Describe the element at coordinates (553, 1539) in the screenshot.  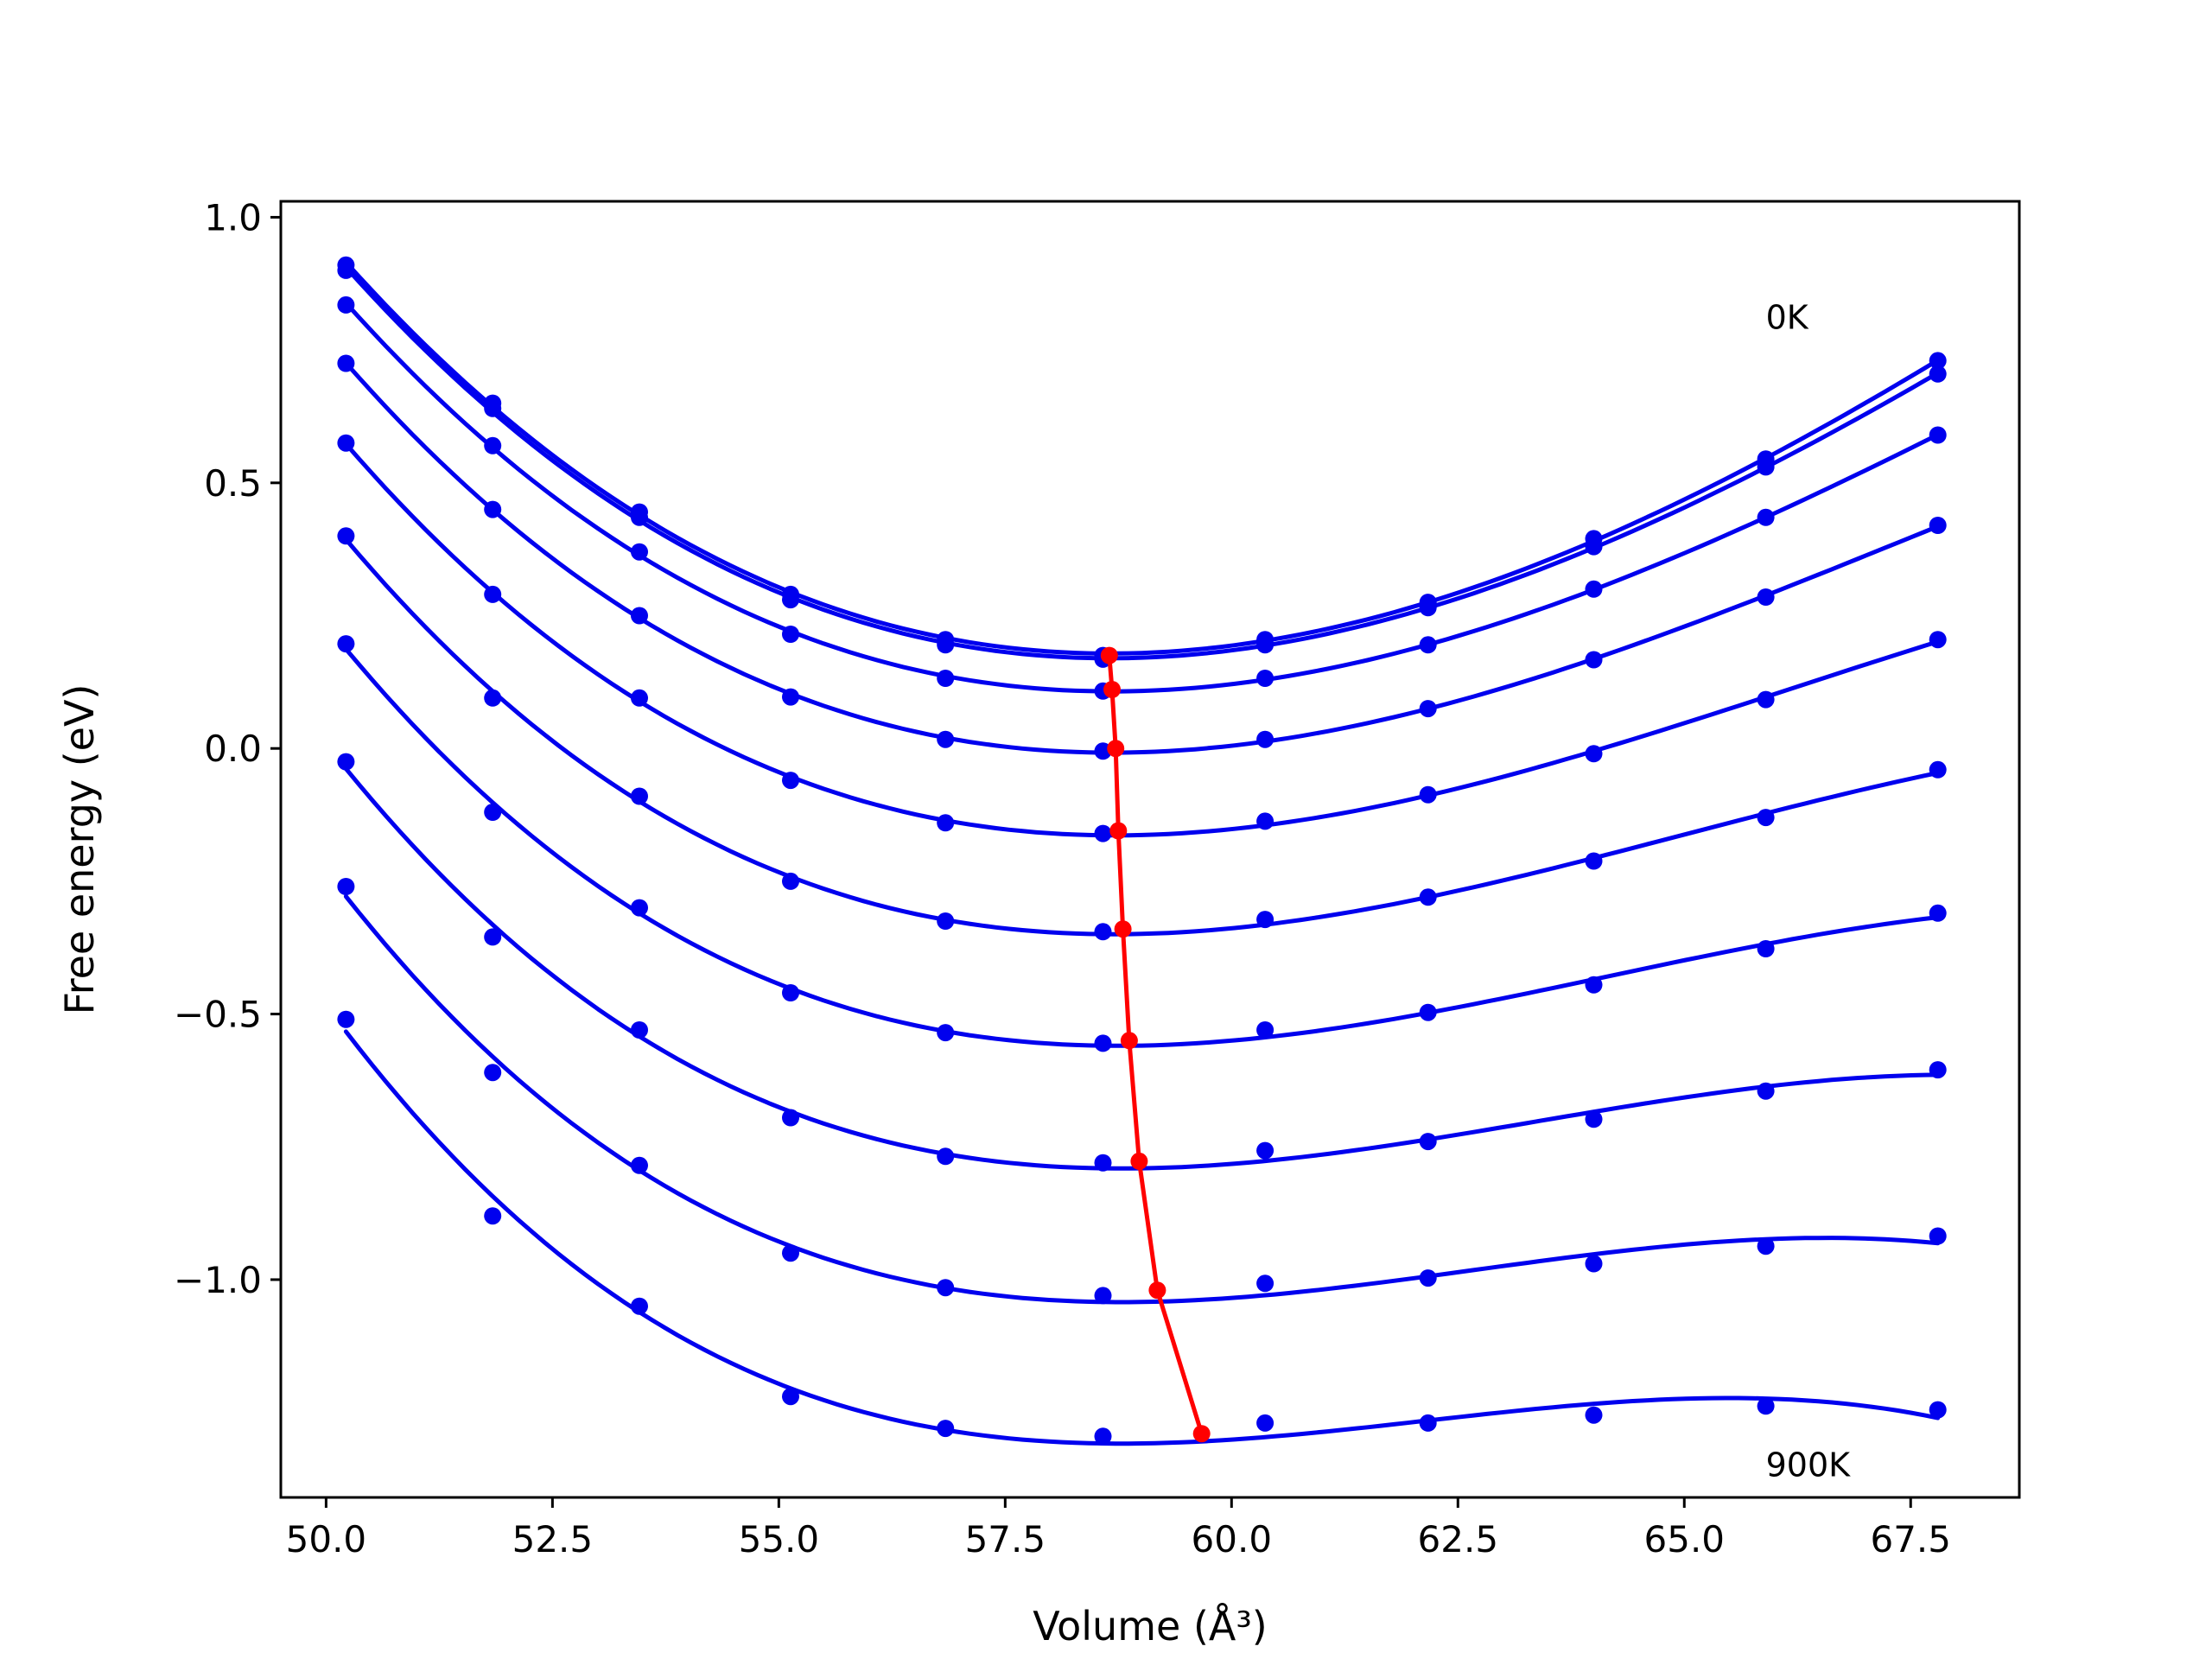
I see `x-tick-label: 52.5` at that location.